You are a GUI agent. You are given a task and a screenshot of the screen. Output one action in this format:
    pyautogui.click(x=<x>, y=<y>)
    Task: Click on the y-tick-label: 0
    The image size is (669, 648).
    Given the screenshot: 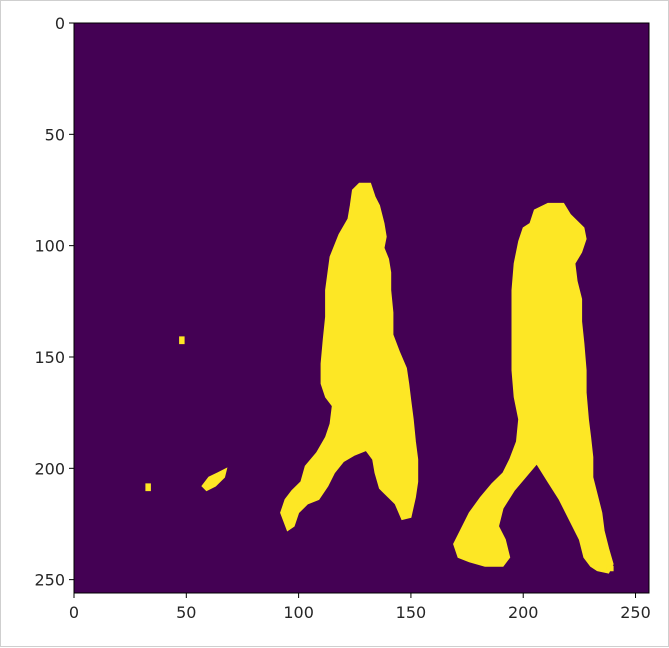 What is the action you would take?
    pyautogui.click(x=60, y=23)
    